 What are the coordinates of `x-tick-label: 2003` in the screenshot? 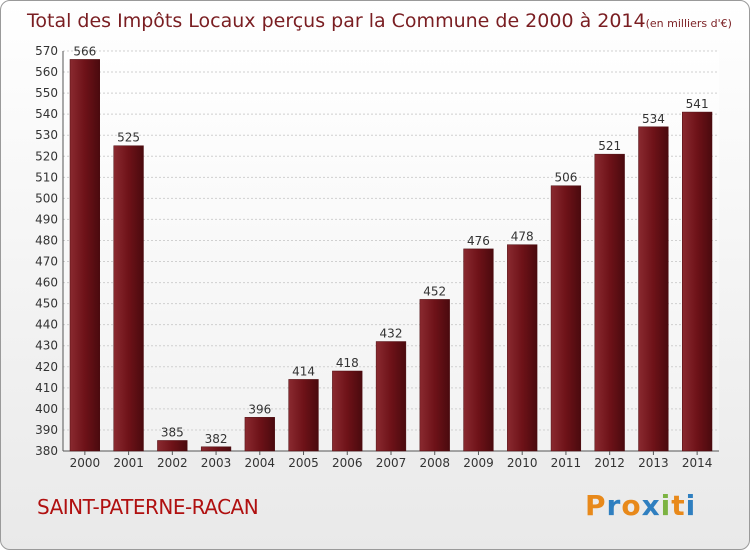 It's located at (216, 463).